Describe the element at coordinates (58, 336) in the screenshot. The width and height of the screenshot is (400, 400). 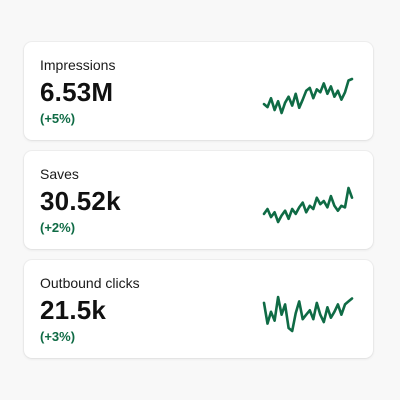
I see `metric-change: (+3%)` at that location.